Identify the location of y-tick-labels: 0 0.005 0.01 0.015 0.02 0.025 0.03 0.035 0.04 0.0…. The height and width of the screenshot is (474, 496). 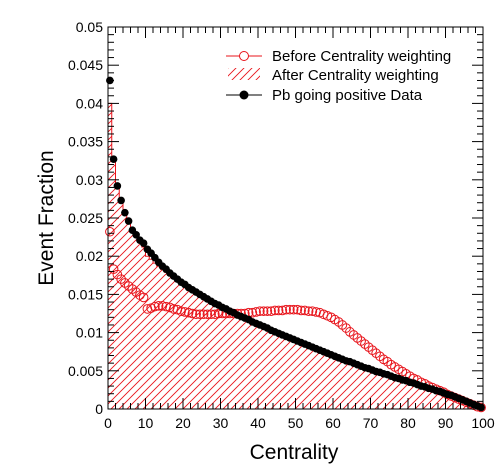
(85, 218).